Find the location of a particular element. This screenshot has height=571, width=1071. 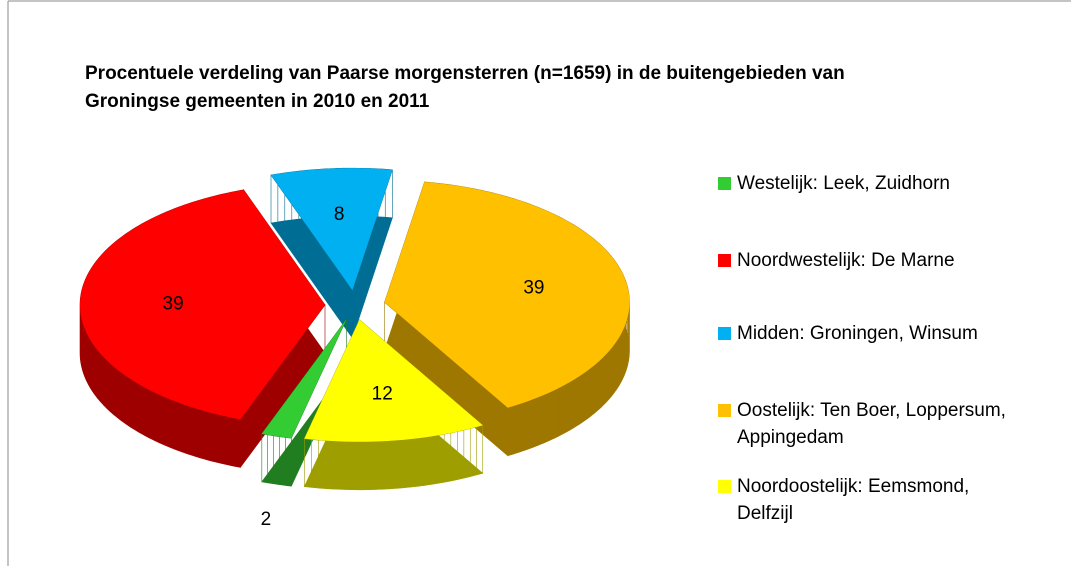

legend-item: Noordoostelijk: Eemsmond, Delfzijl is located at coordinates (868, 500).